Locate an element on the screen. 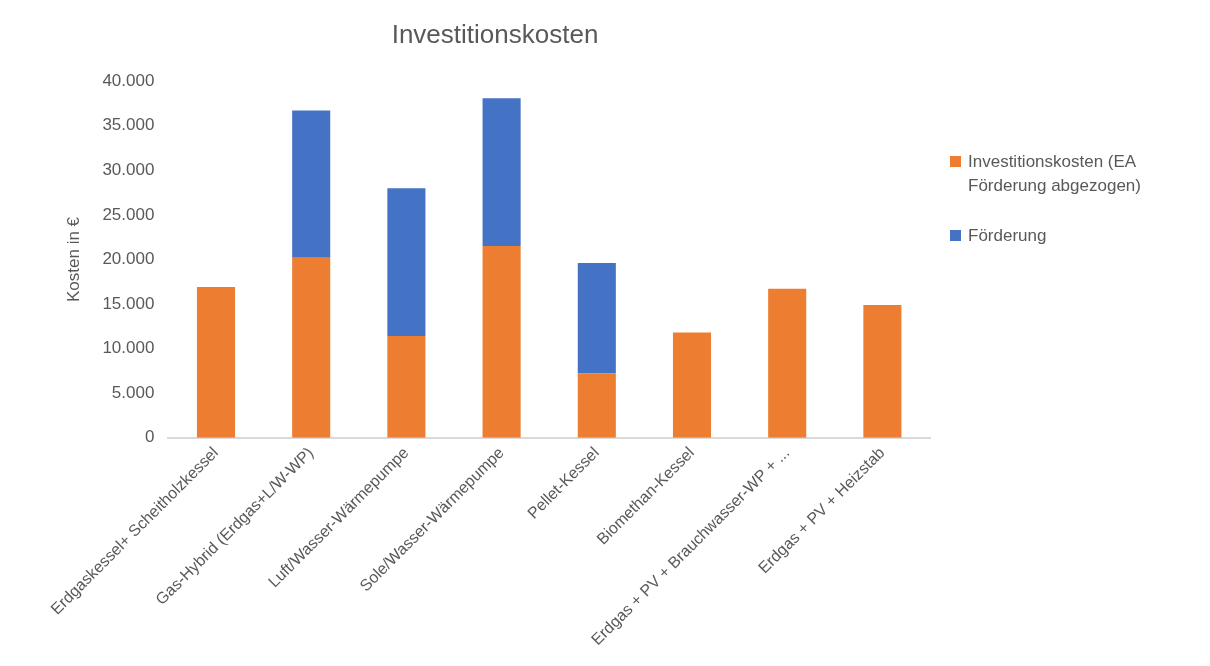 This screenshot has width=1210, height=666. y-tick-label: 25.000 is located at coordinates (128, 214).